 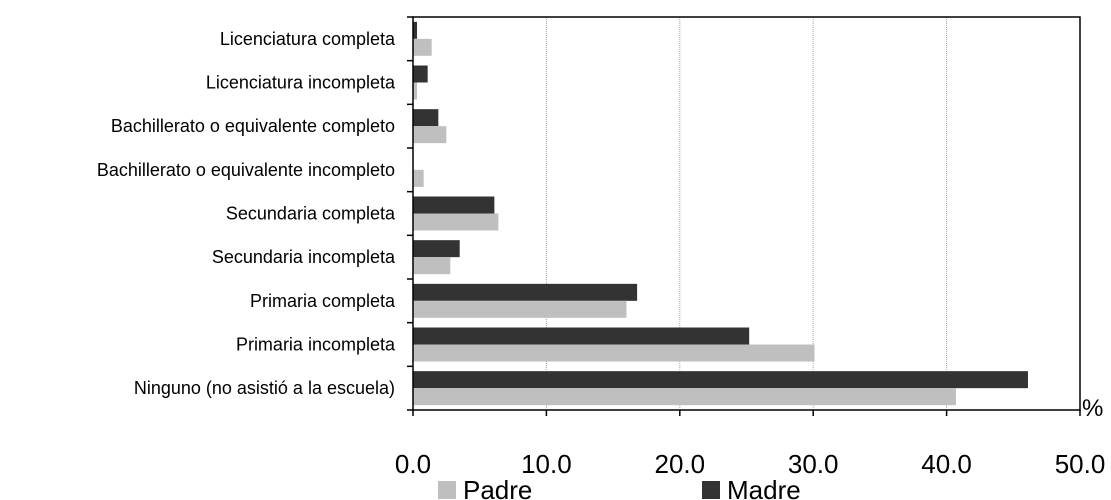 I want to click on legend-swatch-padre, so click(x=447, y=490).